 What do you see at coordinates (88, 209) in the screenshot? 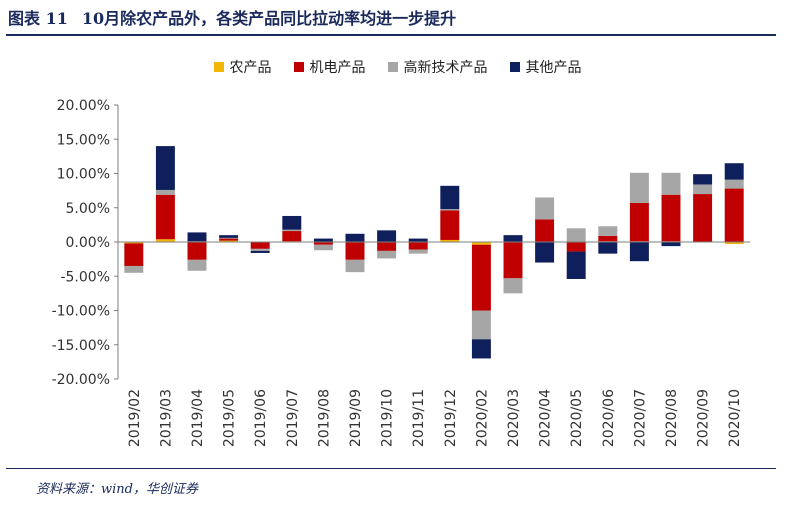
I see `y-tick-label: 5.00%` at bounding box center [88, 209].